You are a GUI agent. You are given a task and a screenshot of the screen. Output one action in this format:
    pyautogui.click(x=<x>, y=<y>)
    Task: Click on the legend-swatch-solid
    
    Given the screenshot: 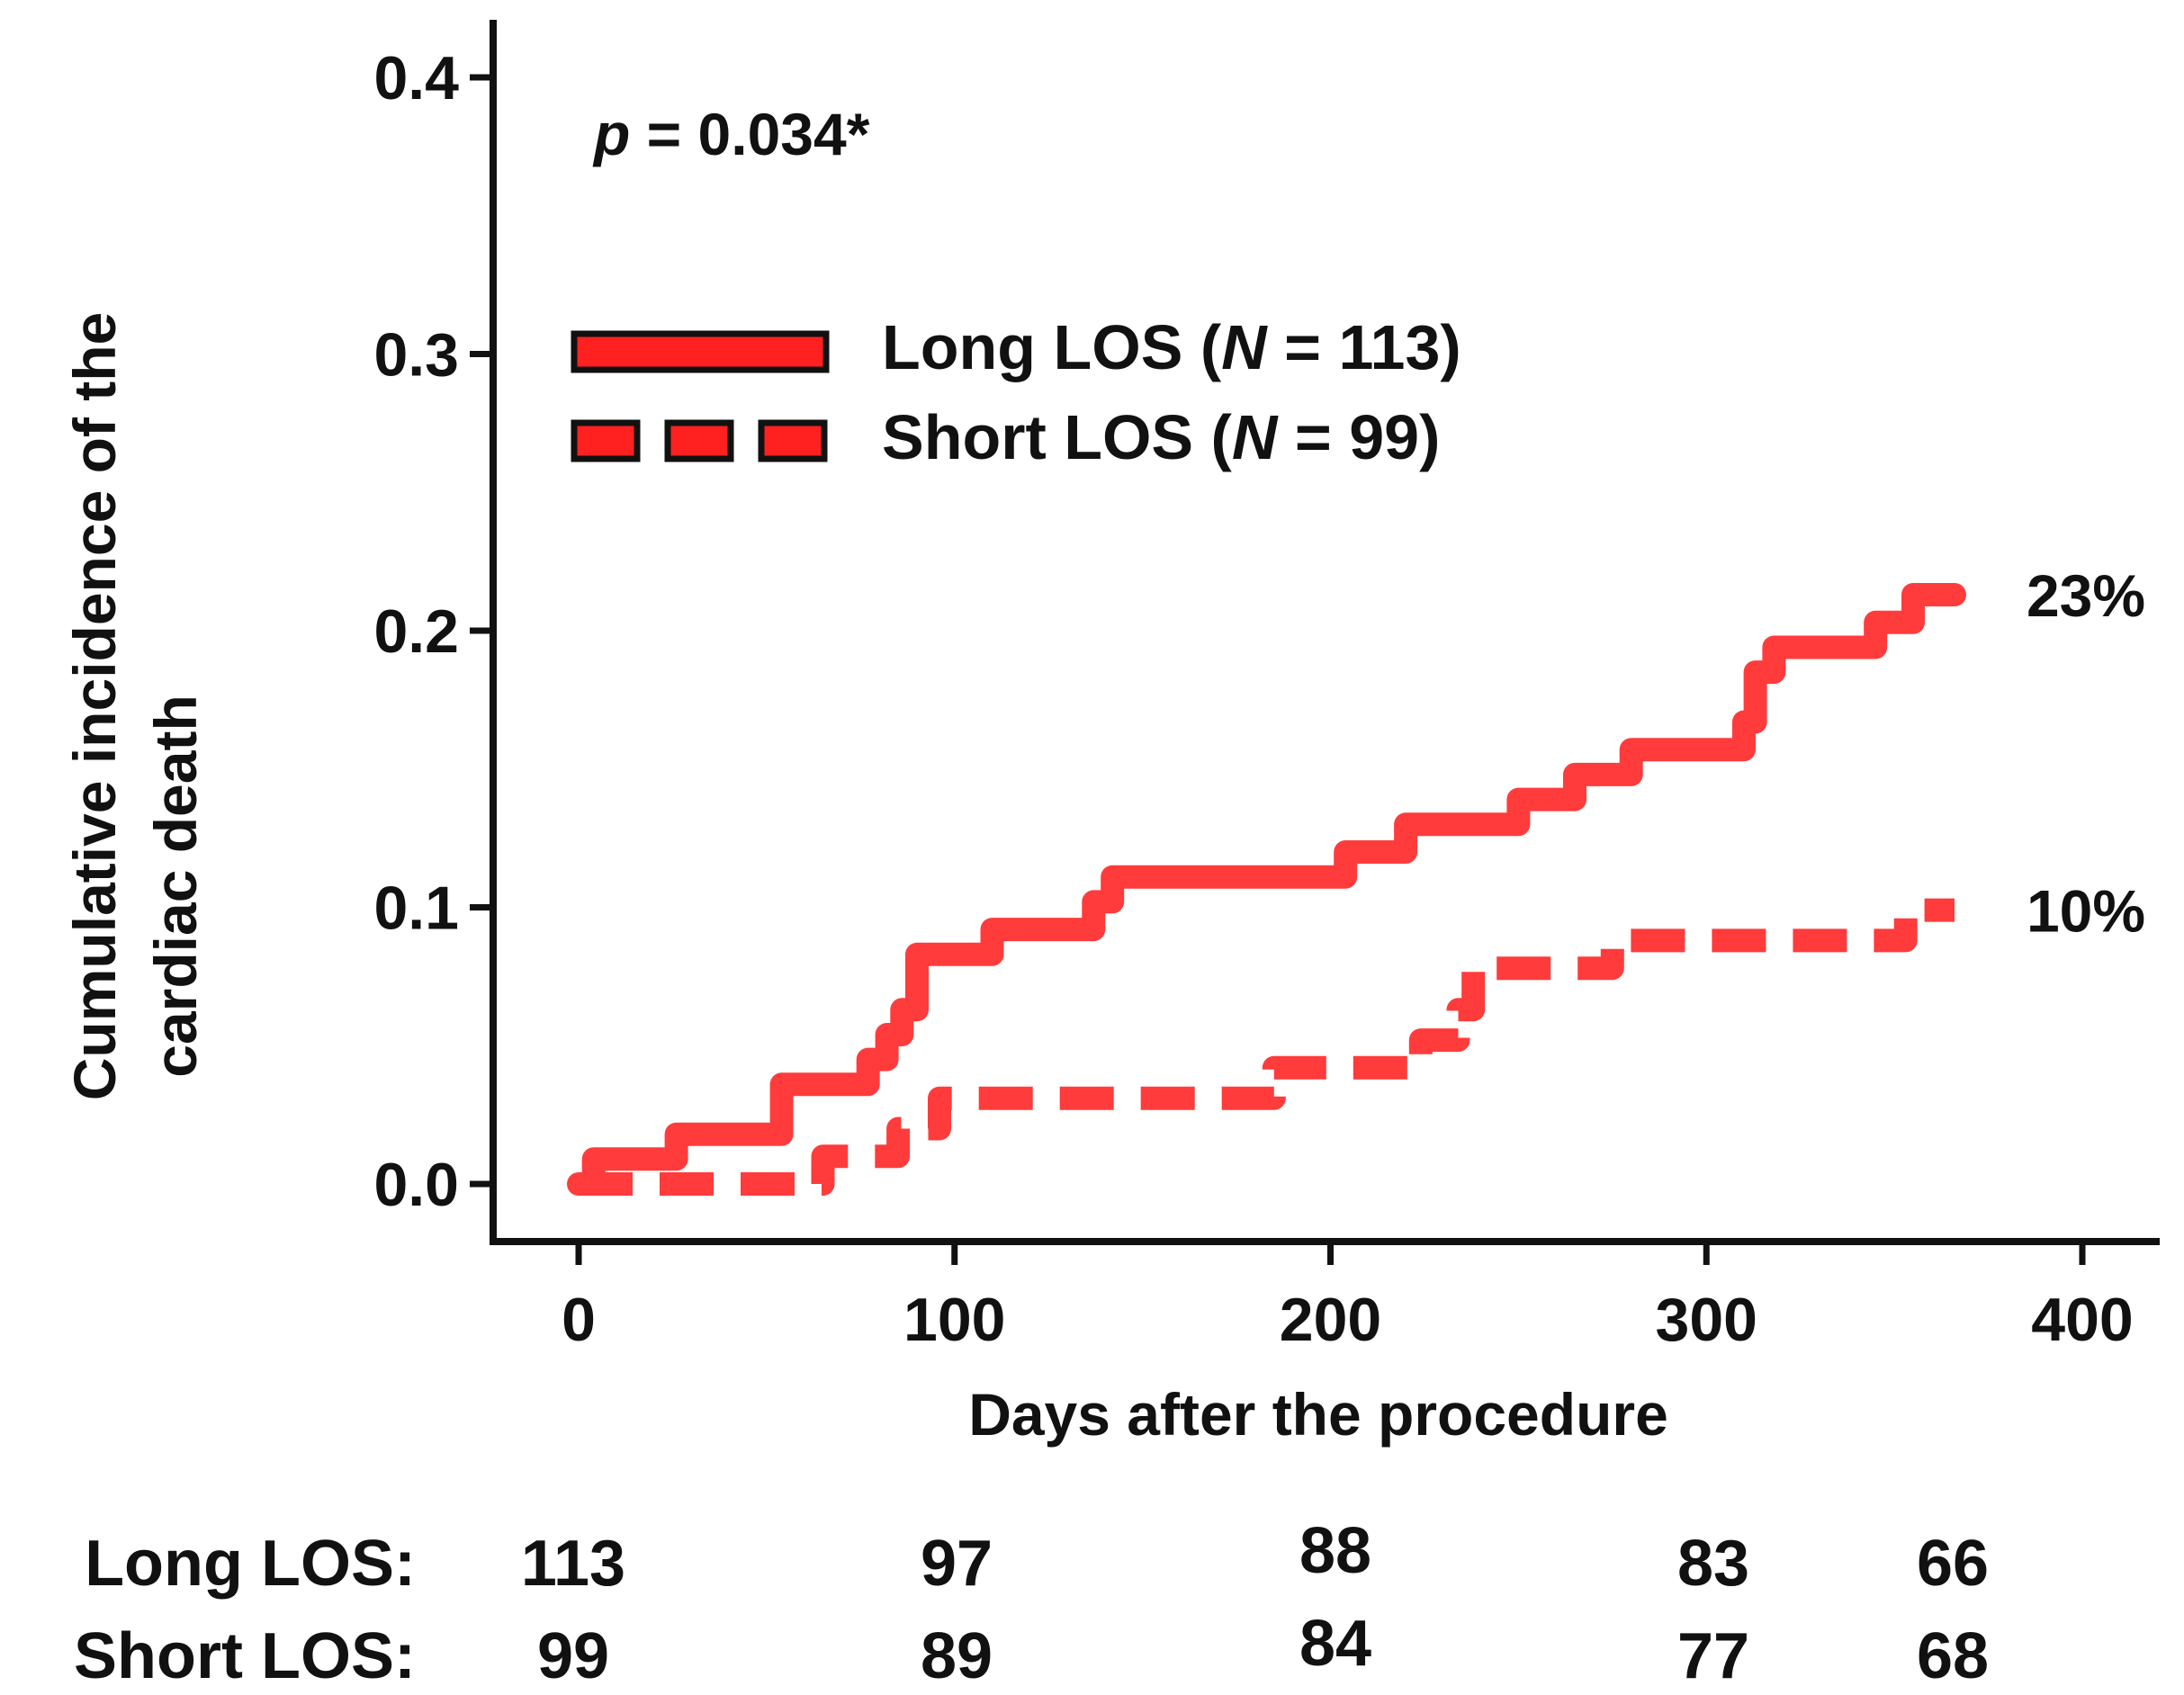 What is the action you would take?
    pyautogui.click(x=701, y=351)
    